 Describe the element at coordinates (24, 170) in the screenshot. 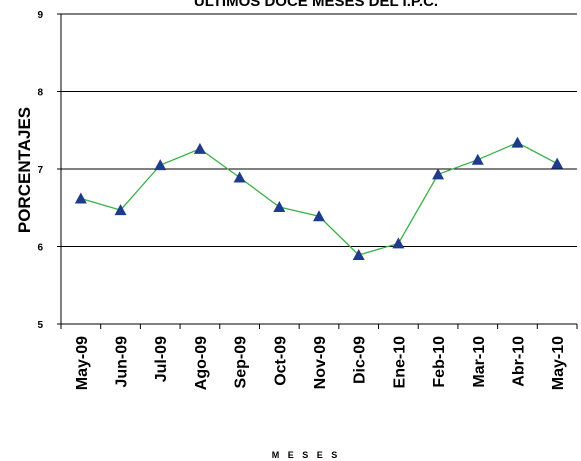

I see `y-axis-label: PORCENTAJES` at that location.